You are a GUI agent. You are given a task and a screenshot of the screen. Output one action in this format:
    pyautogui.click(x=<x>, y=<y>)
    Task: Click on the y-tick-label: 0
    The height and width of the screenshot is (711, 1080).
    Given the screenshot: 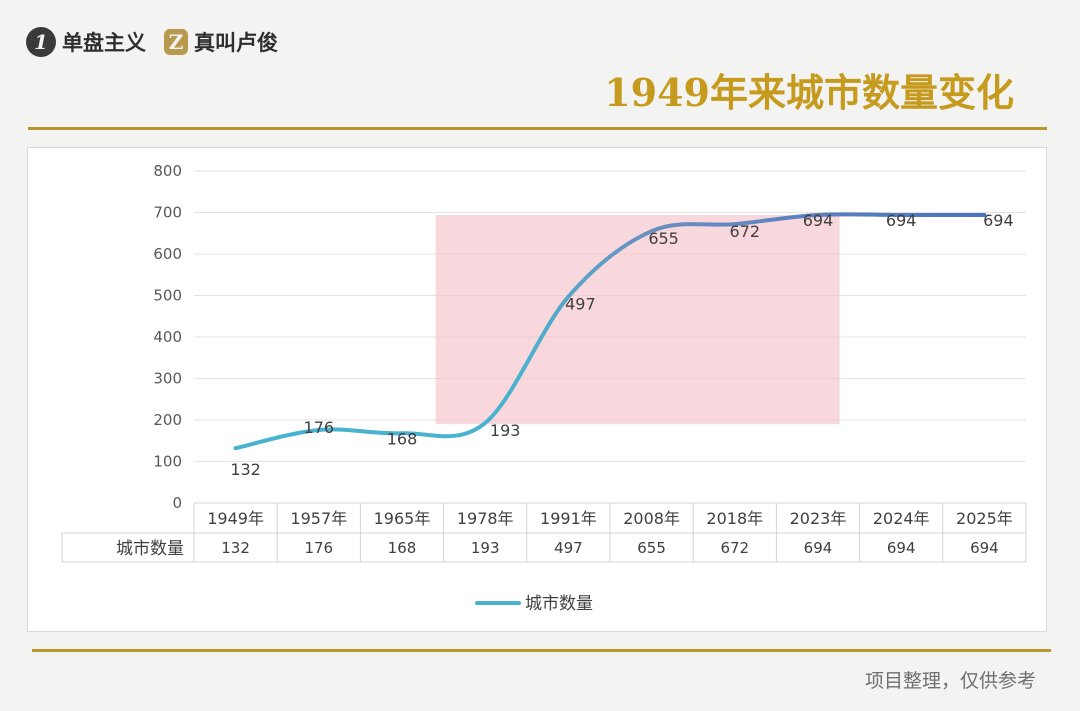 What is the action you would take?
    pyautogui.click(x=177, y=503)
    